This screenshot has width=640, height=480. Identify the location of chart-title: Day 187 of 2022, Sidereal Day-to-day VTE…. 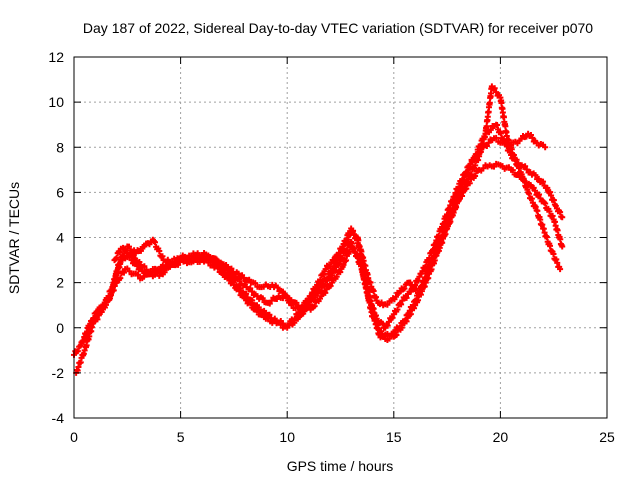
(338, 28).